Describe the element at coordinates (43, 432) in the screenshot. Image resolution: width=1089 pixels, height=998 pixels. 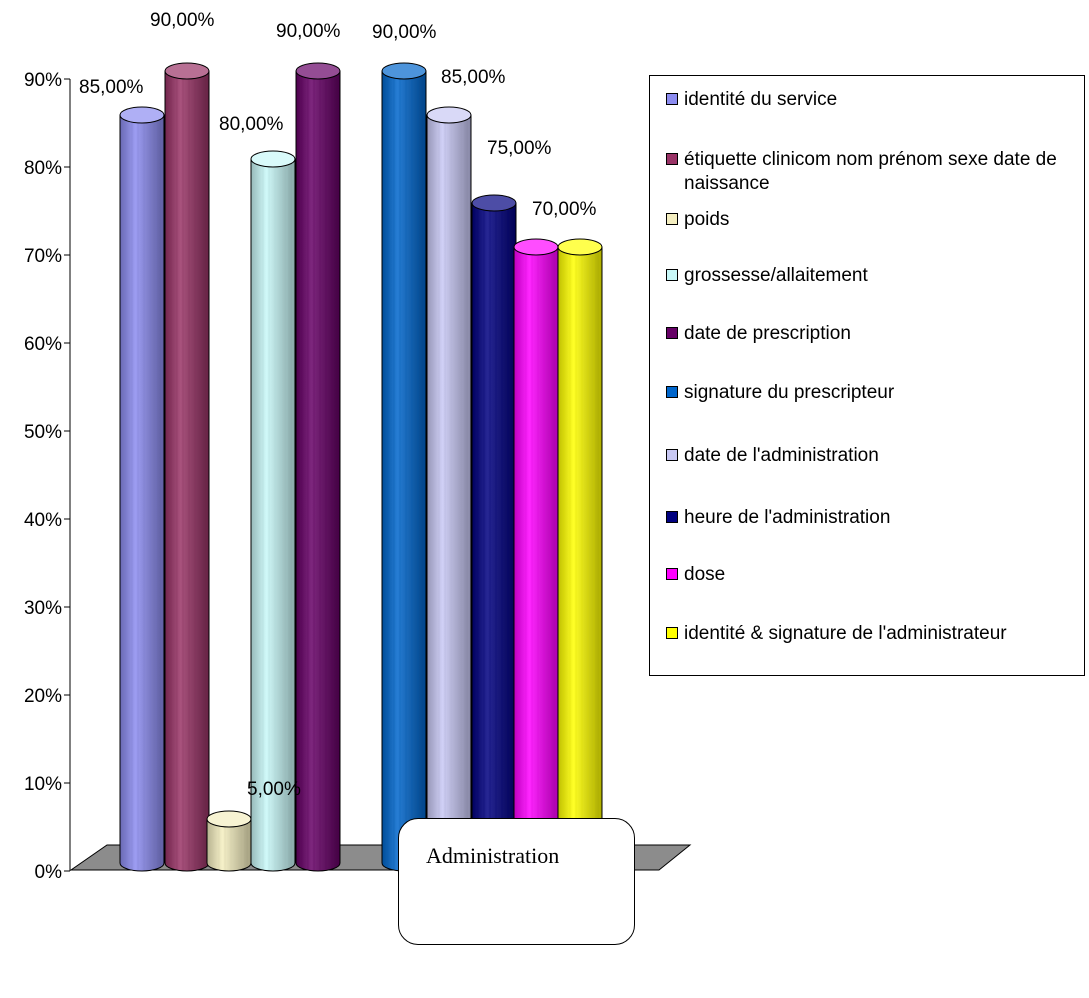
I see `y-tick-label: 50%` at that location.